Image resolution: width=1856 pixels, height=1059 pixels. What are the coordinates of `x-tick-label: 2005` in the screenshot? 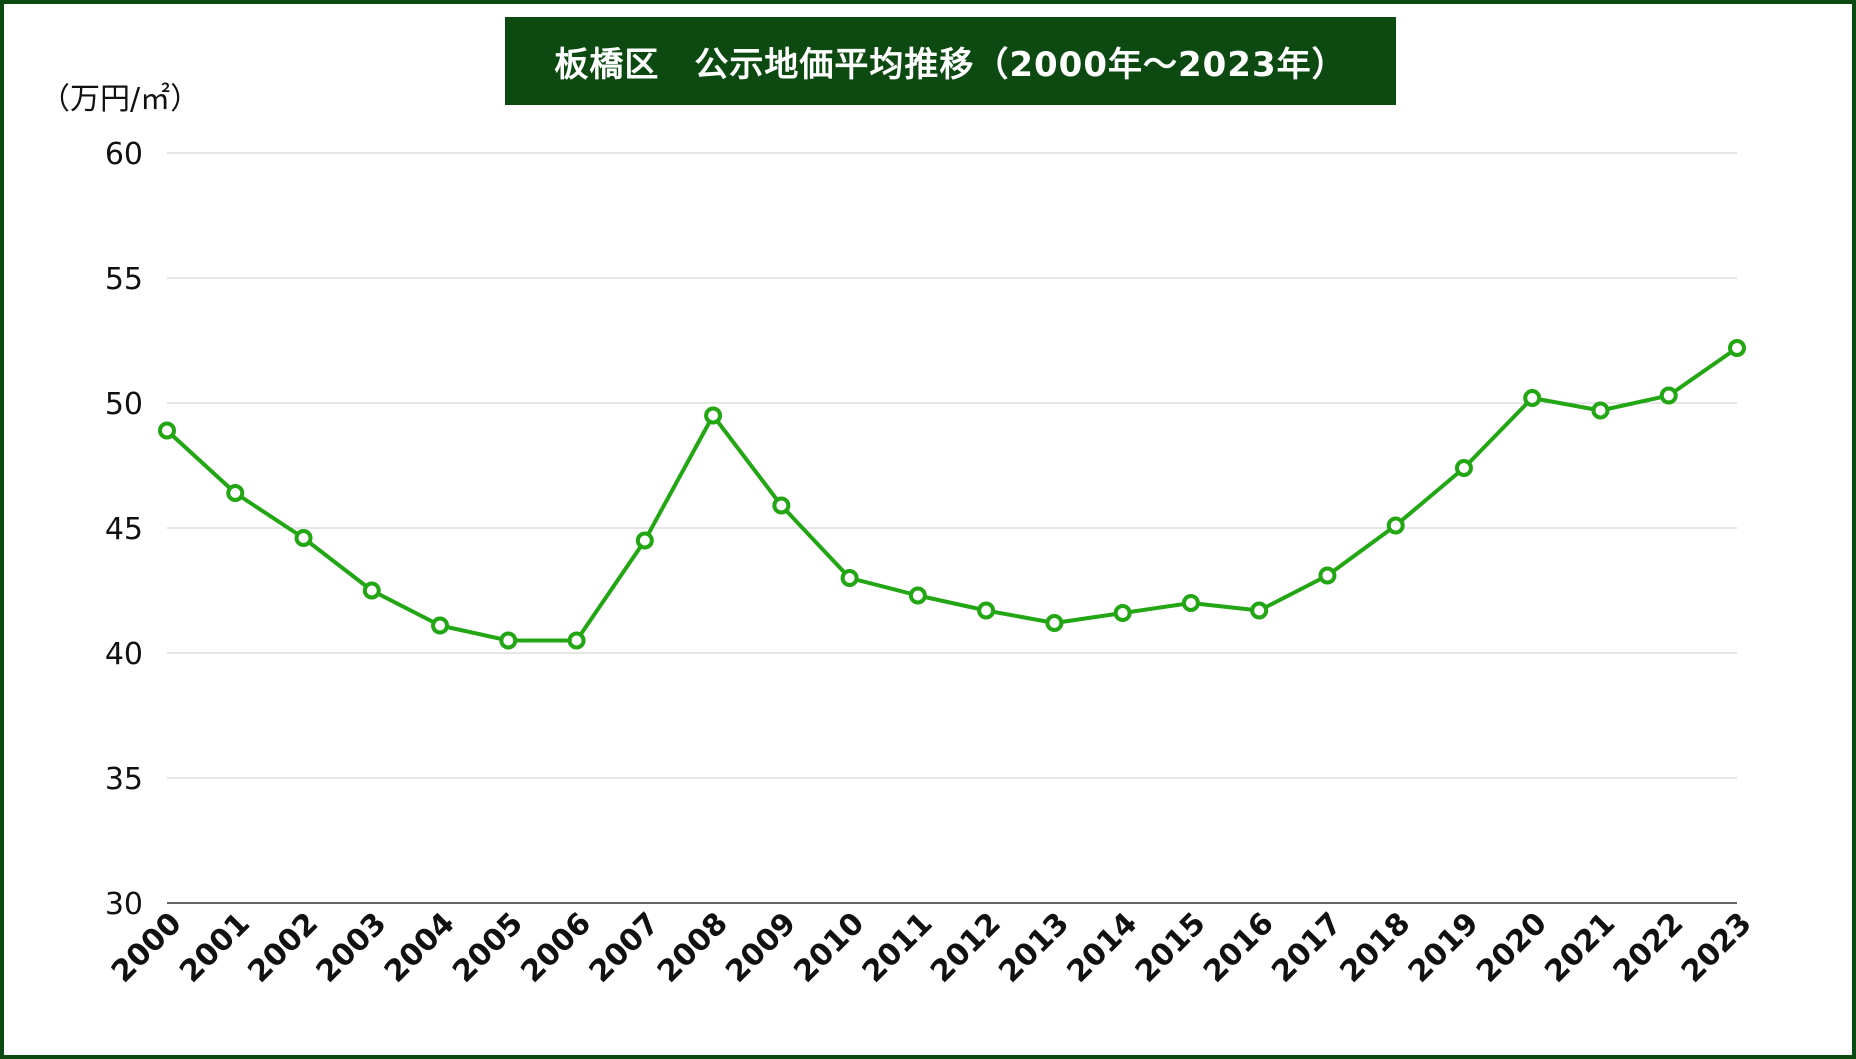 It's located at (488, 948).